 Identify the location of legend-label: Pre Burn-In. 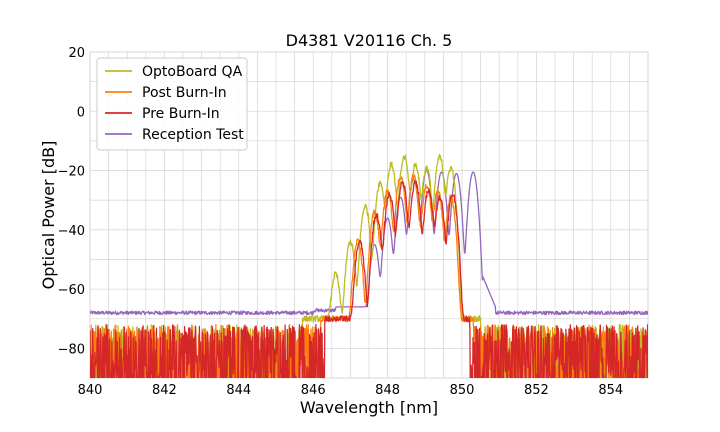
(181, 114).